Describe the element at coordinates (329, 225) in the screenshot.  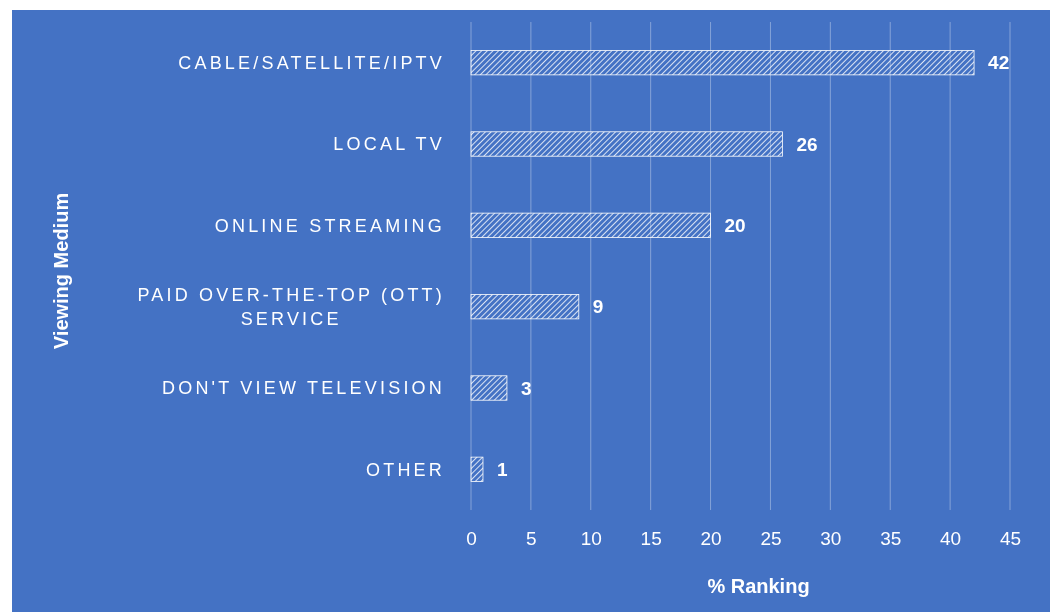
I see `y-tick-label: ONLINE STREAMING` at that location.